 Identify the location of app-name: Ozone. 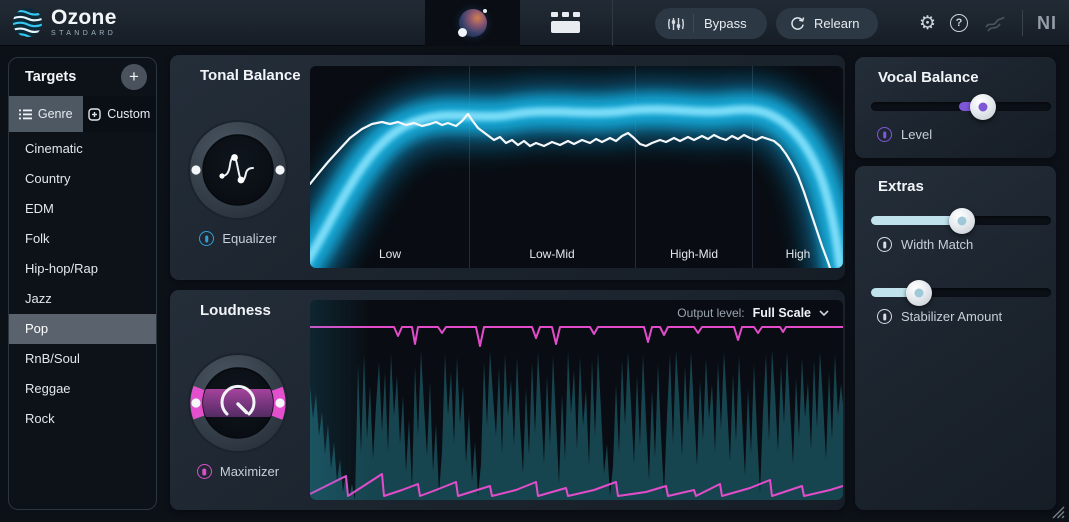
(84, 17).